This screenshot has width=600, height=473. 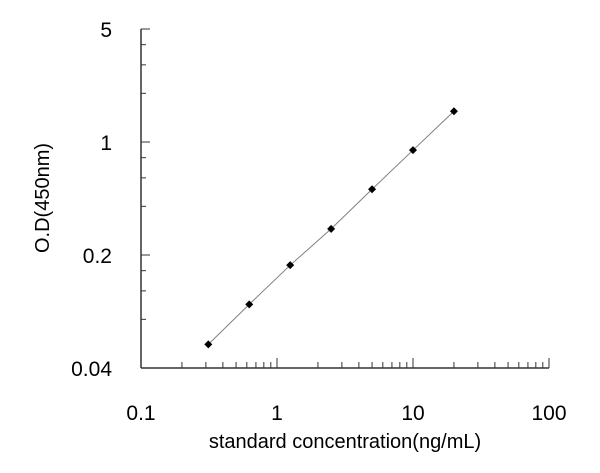 What do you see at coordinates (412, 413) in the screenshot?
I see `x-tick-label: 10` at bounding box center [412, 413].